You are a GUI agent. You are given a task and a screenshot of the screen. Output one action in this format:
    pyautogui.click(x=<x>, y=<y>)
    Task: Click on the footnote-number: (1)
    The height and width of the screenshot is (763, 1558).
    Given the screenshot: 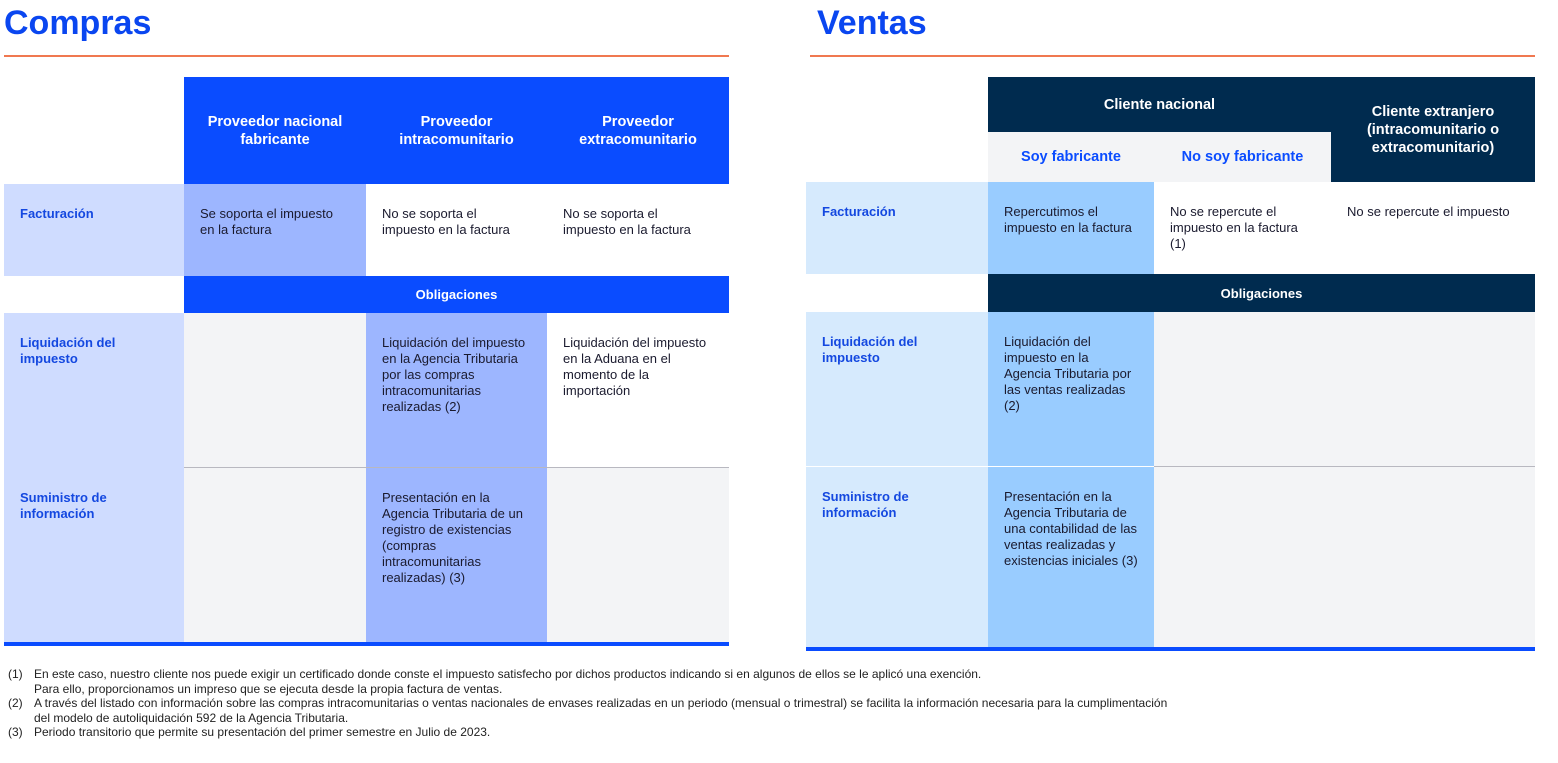 What is the action you would take?
    pyautogui.click(x=15, y=674)
    